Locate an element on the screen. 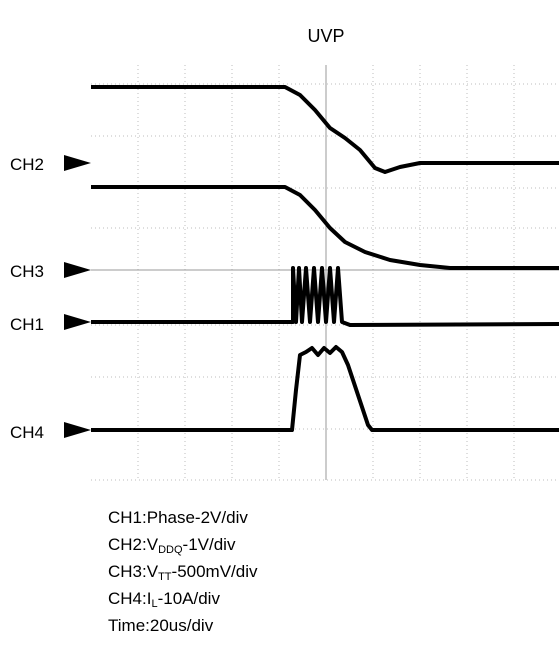 This screenshot has width=559, height=647. ch1-label: CH1 is located at coordinates (27, 324).